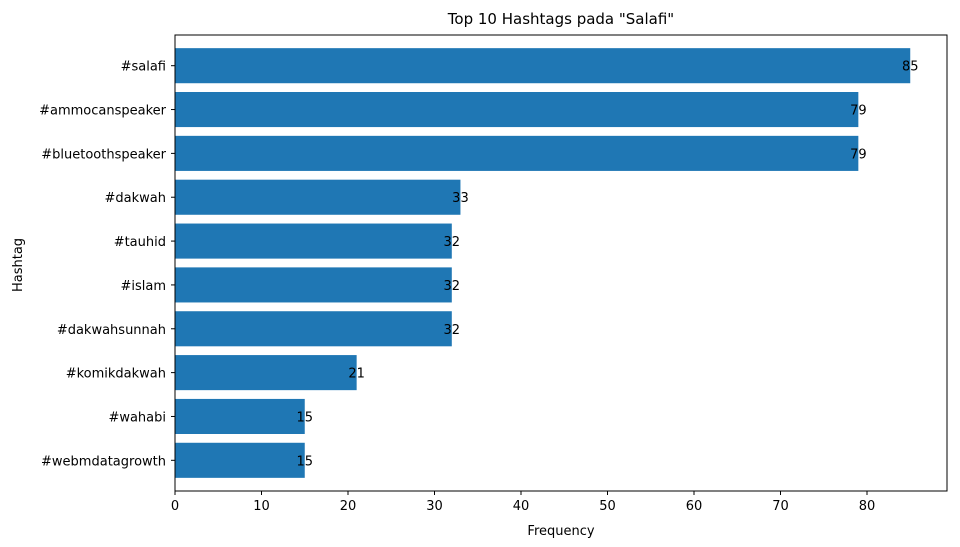 This screenshot has height=547, width=960. I want to click on x-tick-label: 80, so click(867, 506).